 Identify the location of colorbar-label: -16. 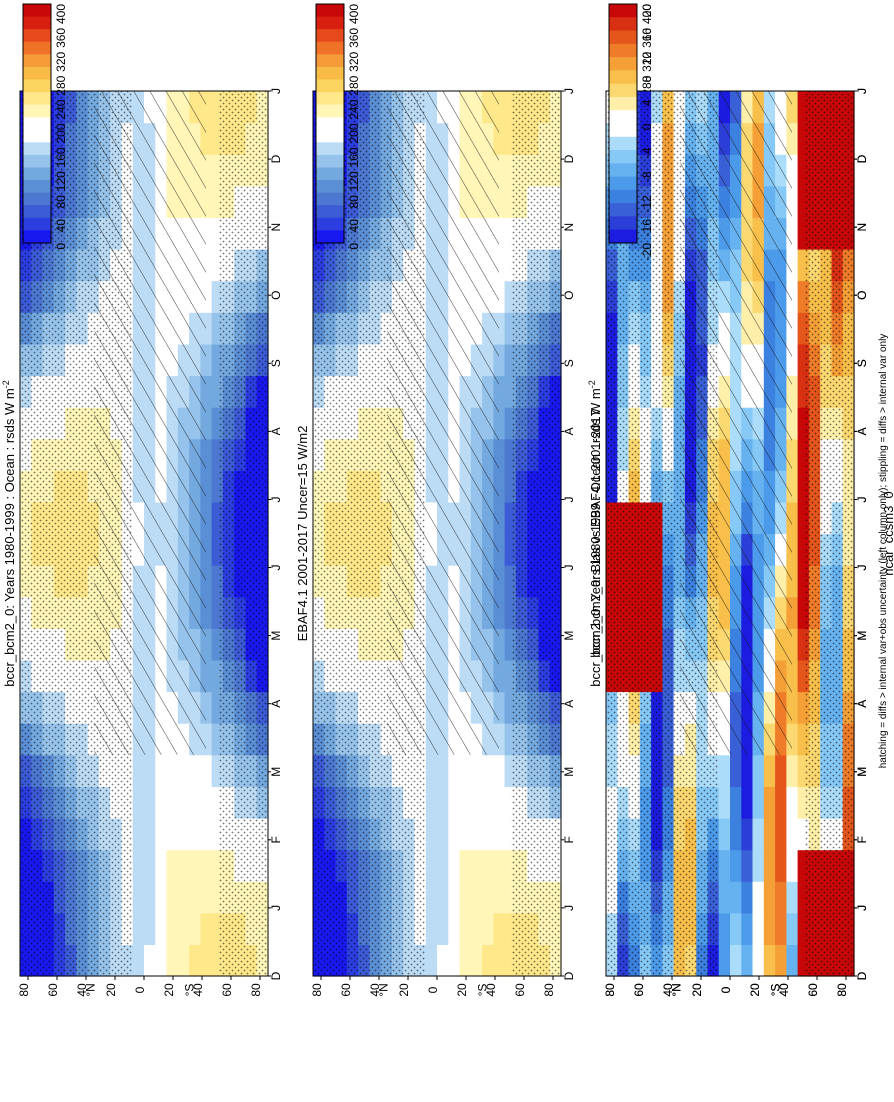
(647, 228).